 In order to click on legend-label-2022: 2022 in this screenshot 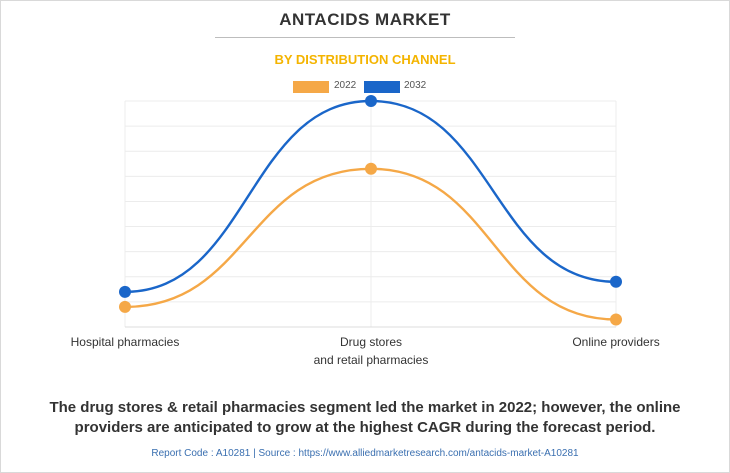, I will do `click(345, 85)`.